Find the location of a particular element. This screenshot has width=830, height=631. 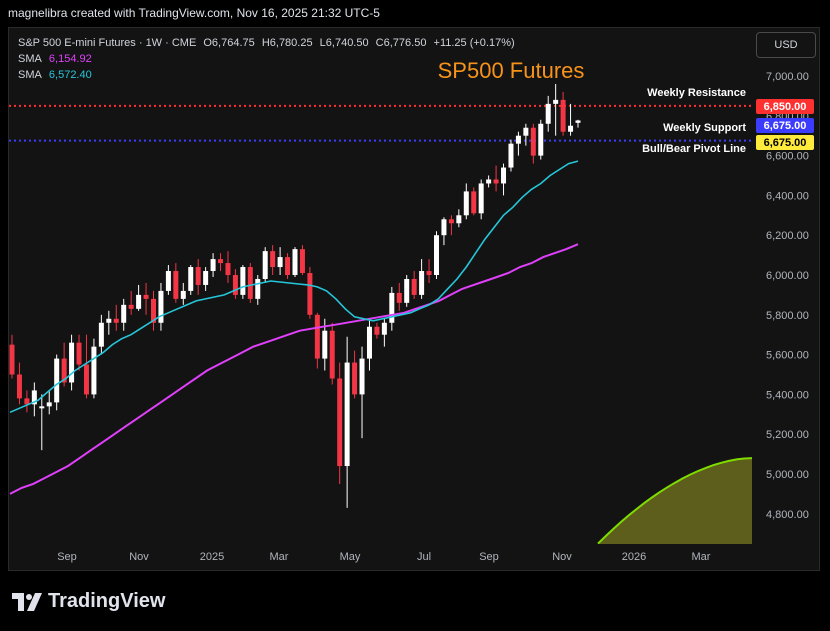

chart-title: SP500 Futures is located at coordinates (511, 70).